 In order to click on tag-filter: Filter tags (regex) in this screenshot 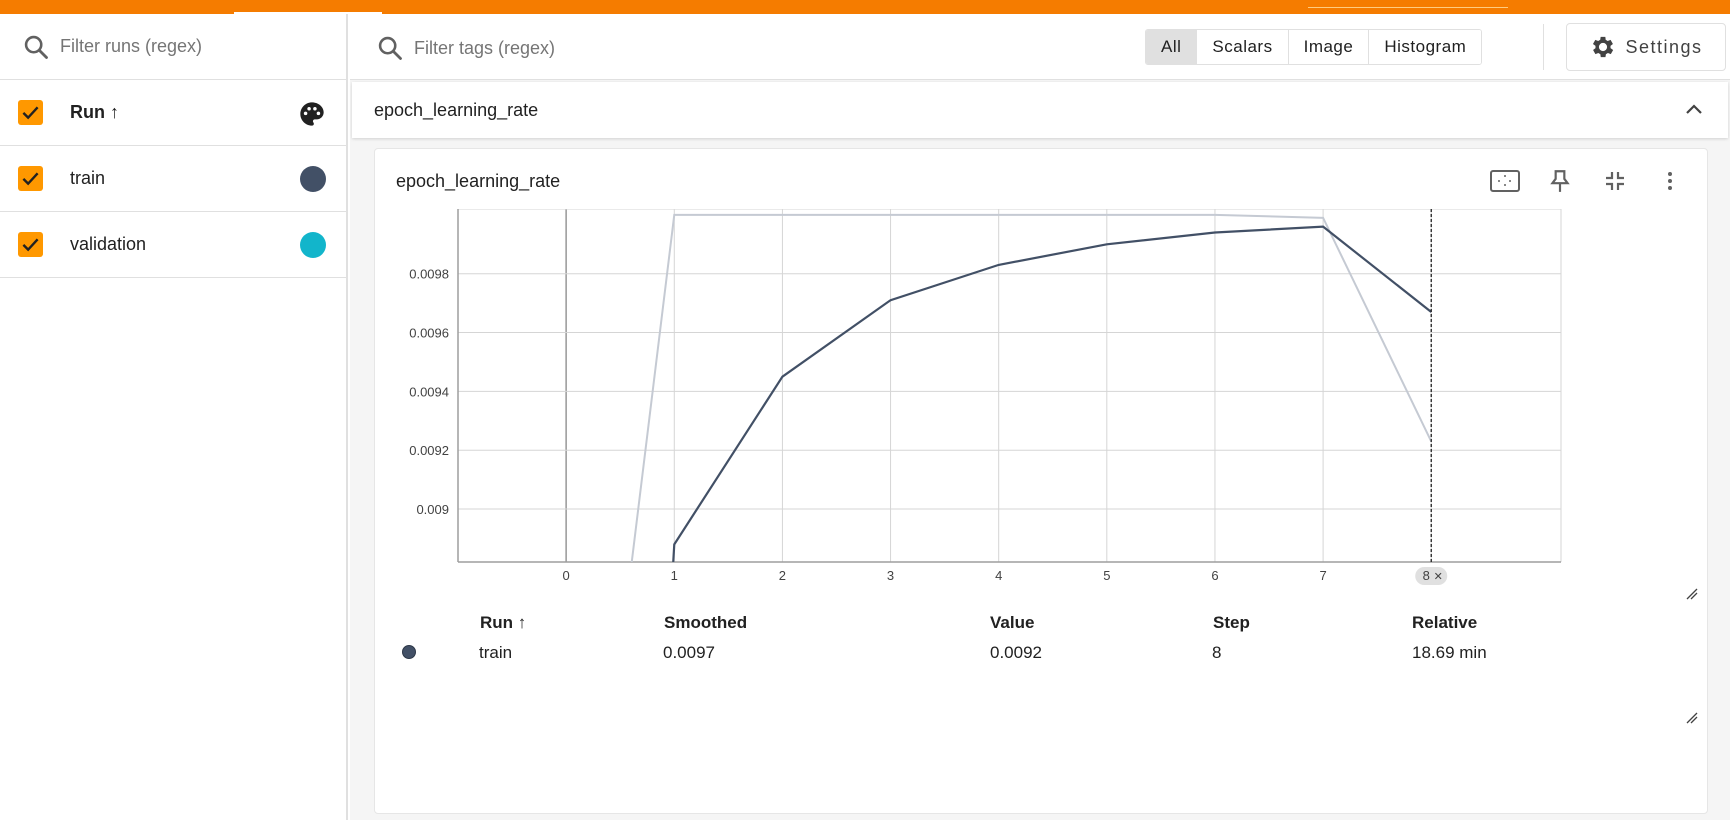, I will do `click(465, 48)`.